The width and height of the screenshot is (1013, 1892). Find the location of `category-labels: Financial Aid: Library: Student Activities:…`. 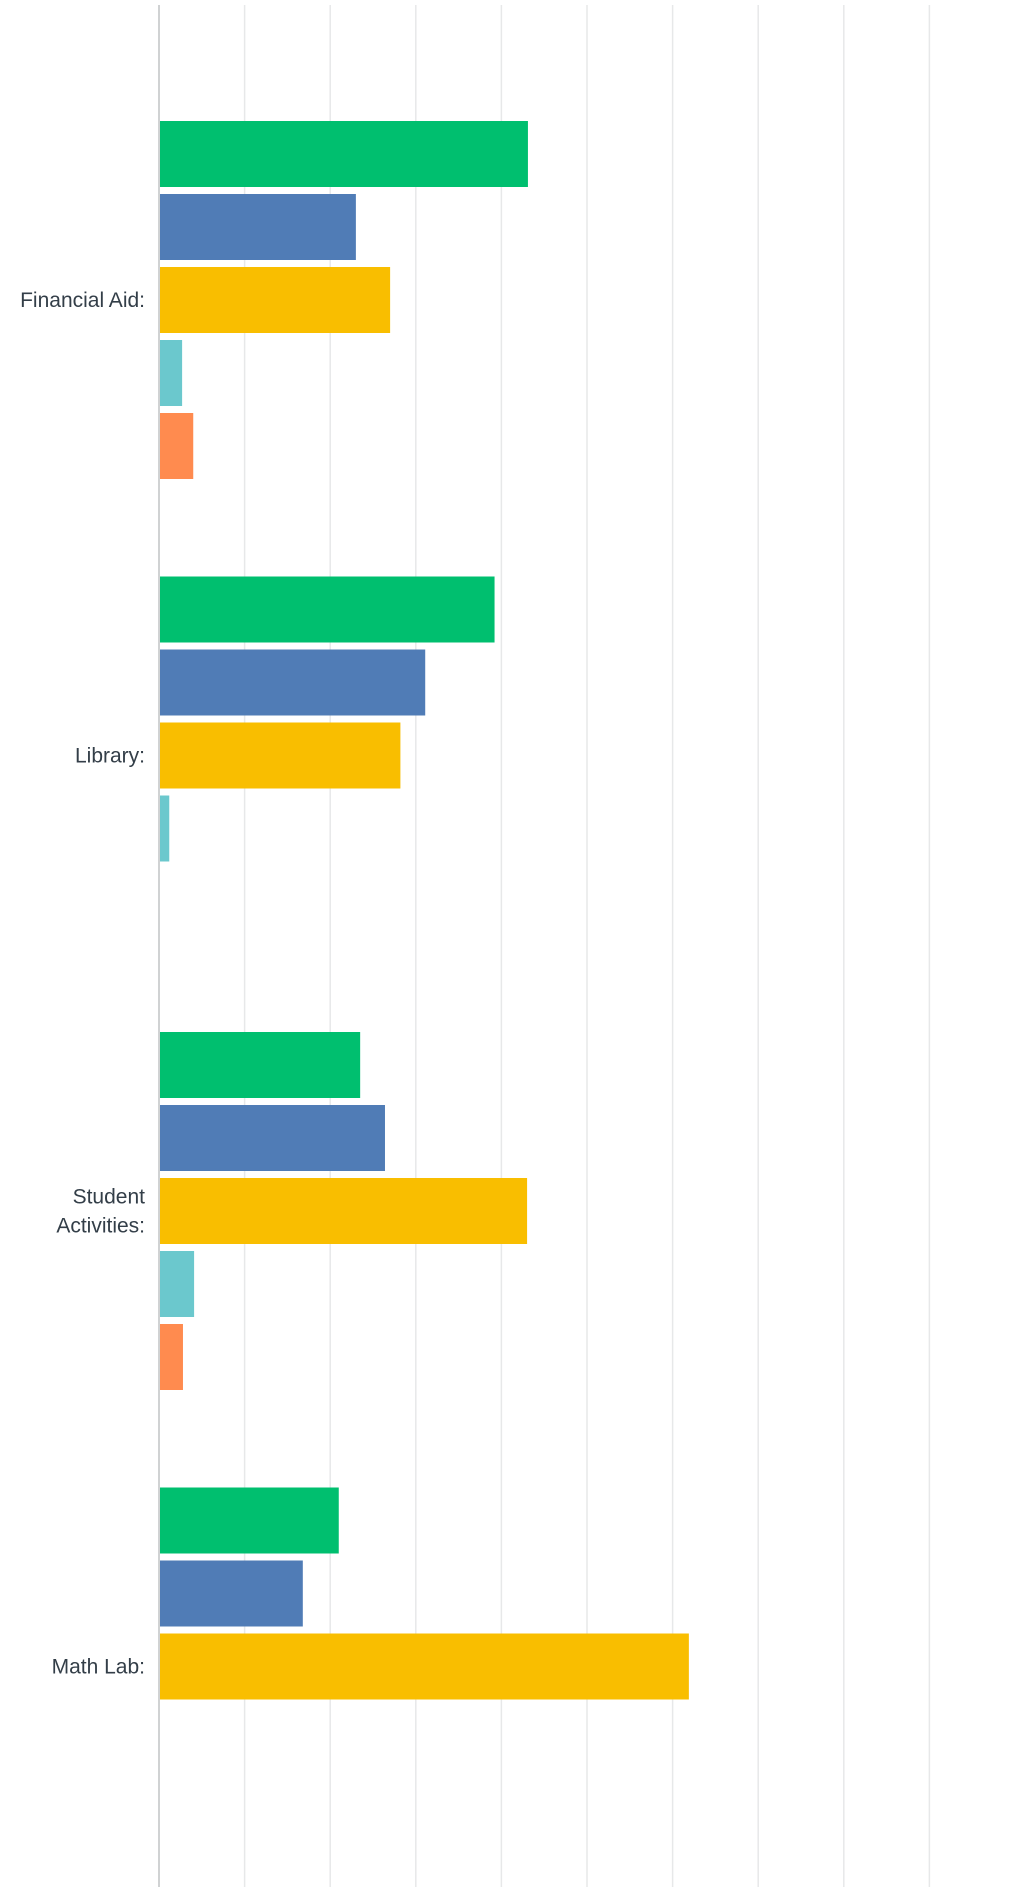

category-labels: Financial Aid: Library: Student Activities:… is located at coordinates (82, 984).